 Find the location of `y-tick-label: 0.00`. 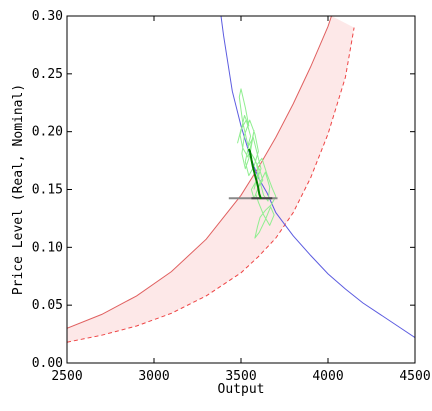

y-tick-label: 0.00 is located at coordinates (47, 363).